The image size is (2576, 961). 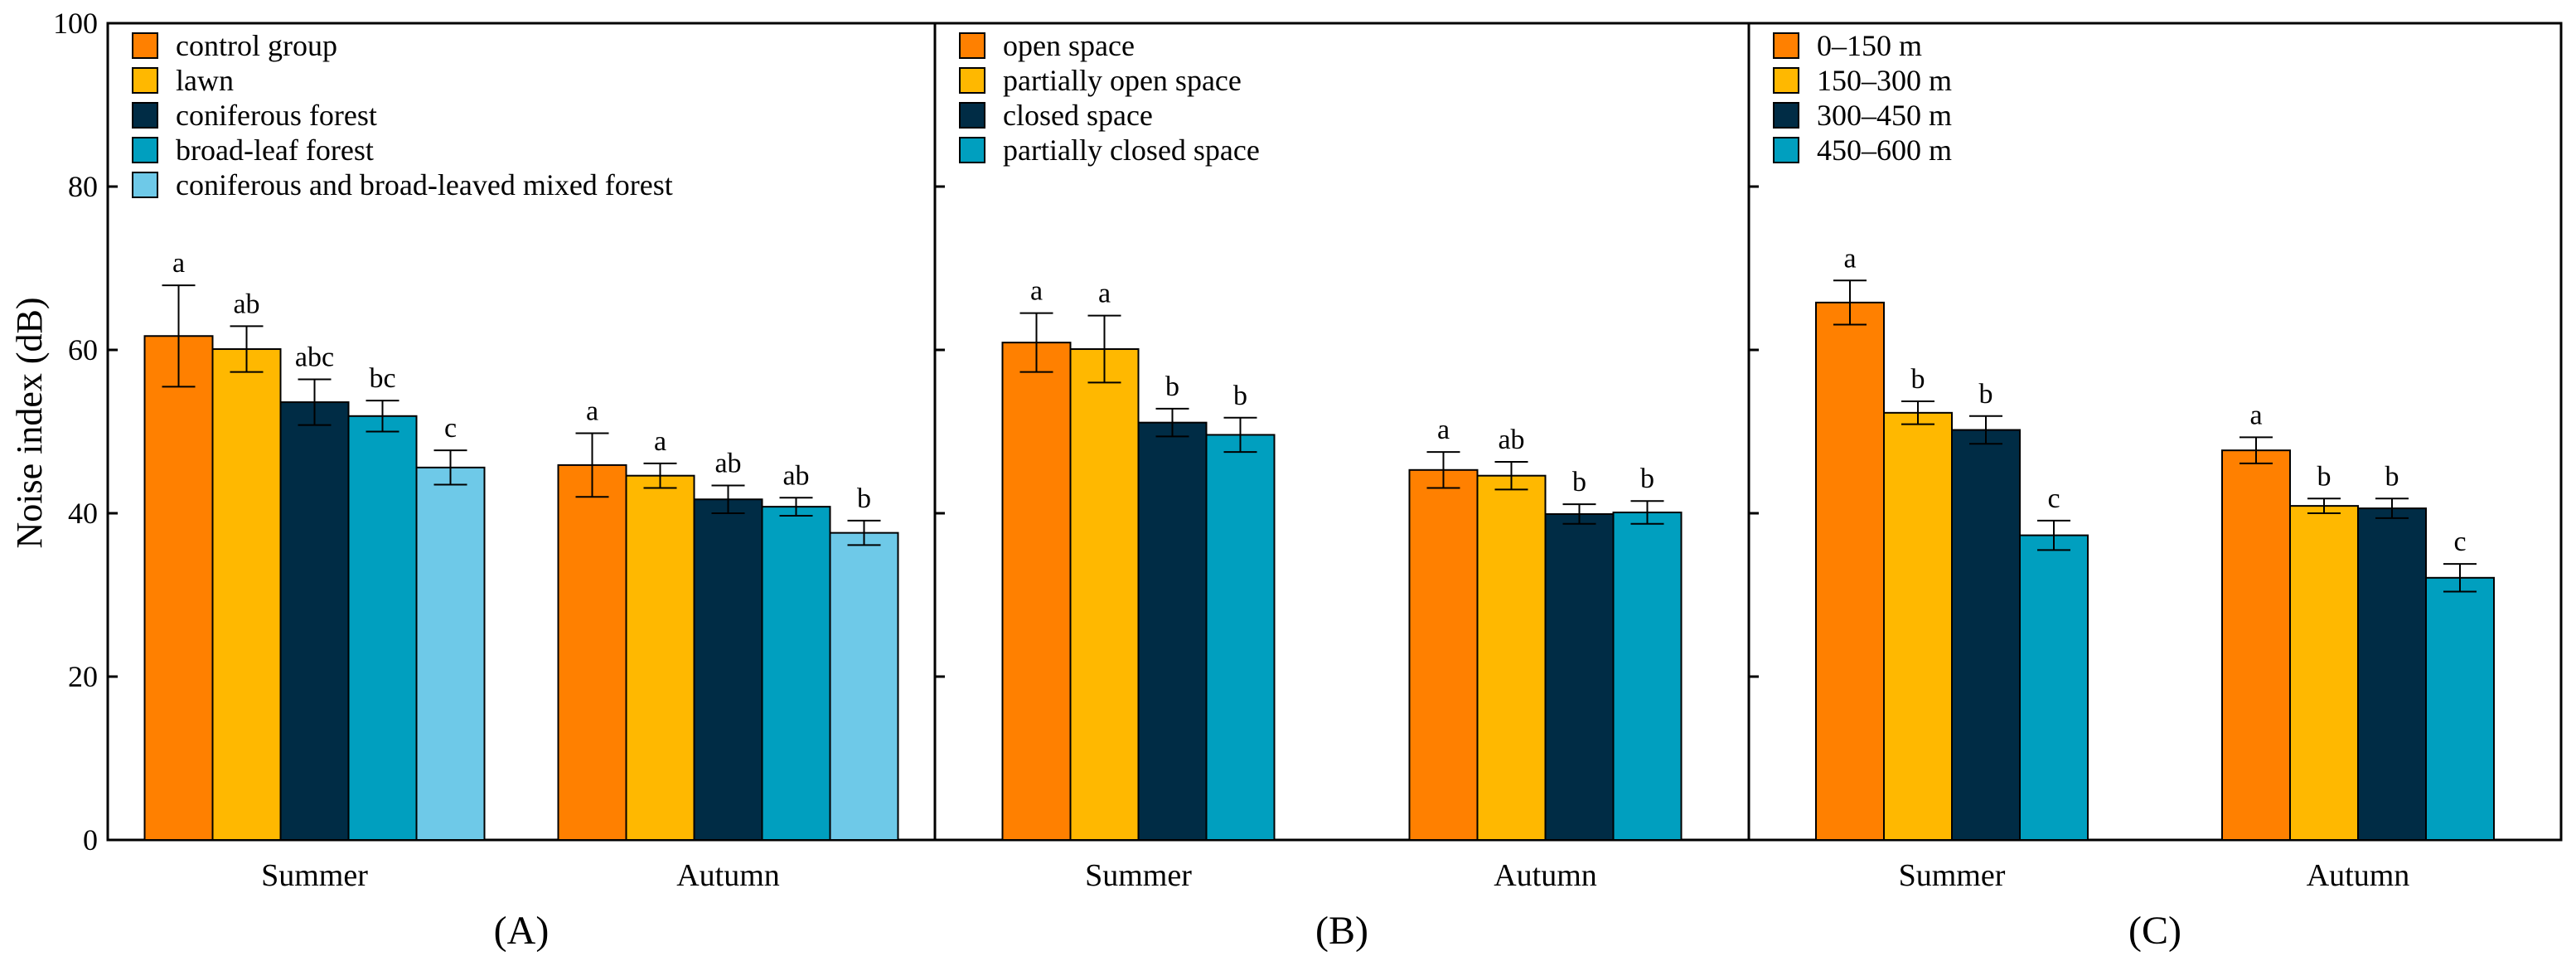 I want to click on y-tick-label: 100, so click(x=75, y=23).